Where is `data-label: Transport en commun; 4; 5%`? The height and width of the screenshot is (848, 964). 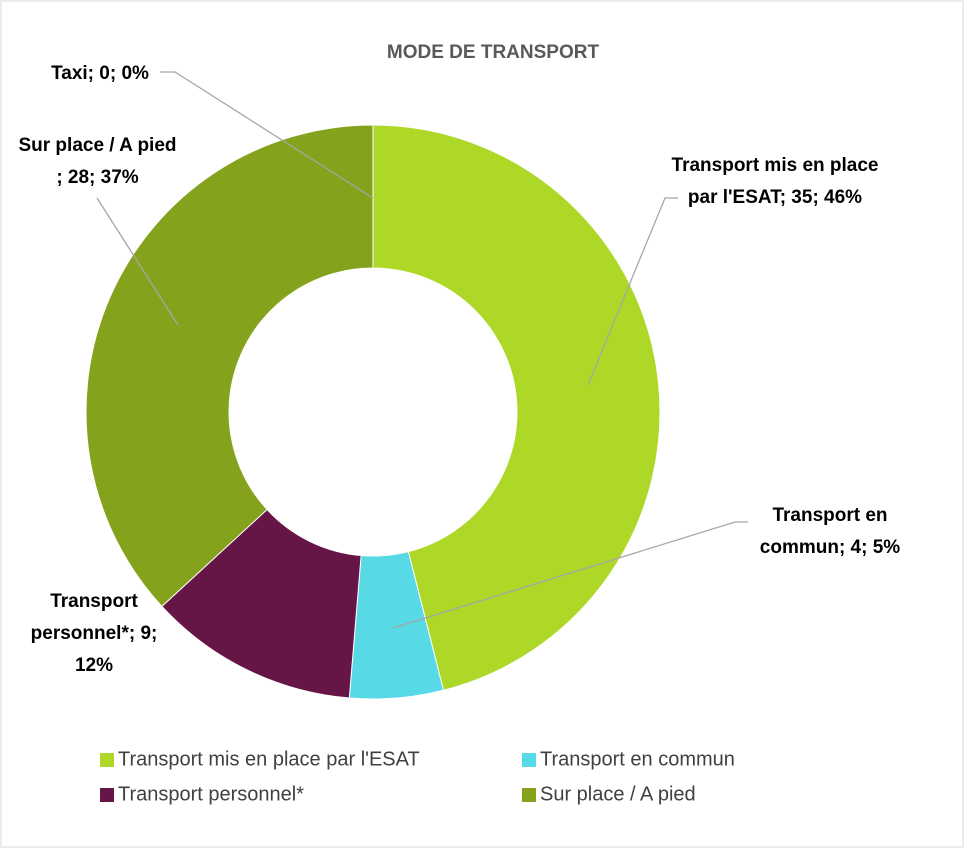 data-label: Transport en commun; 4; 5% is located at coordinates (830, 531).